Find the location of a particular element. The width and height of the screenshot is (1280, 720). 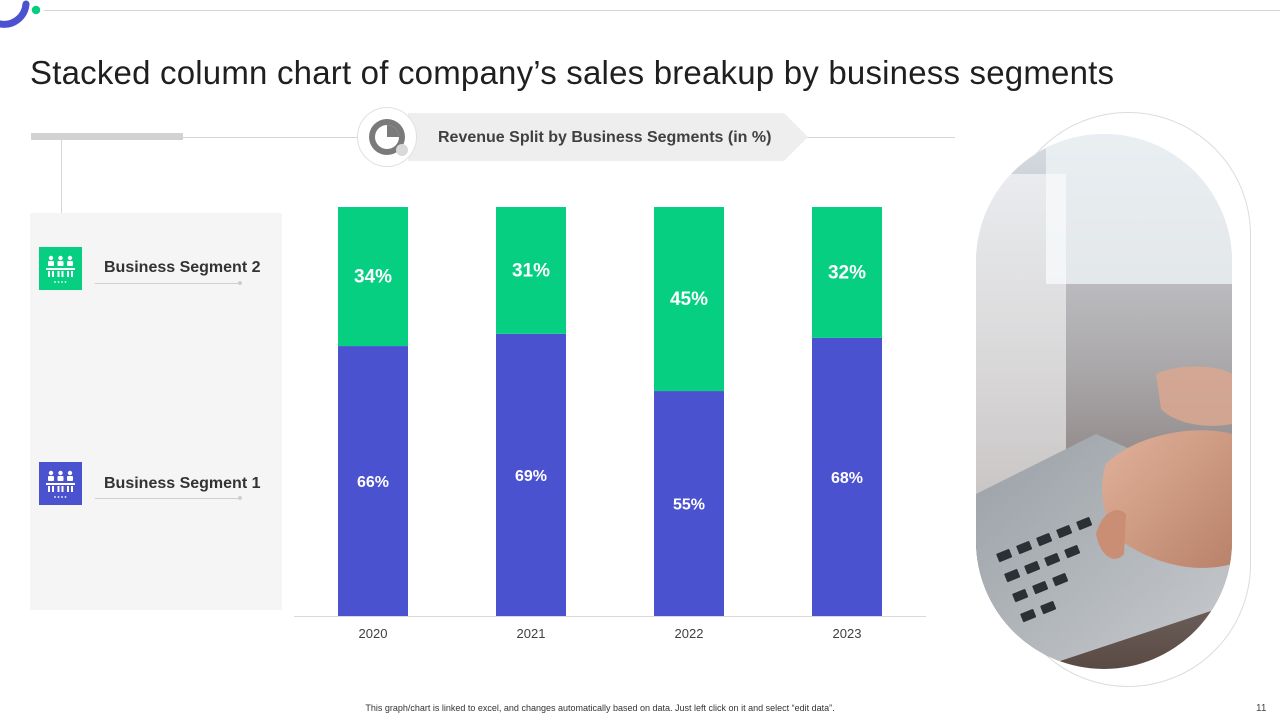

data-label-2-2023: 32% is located at coordinates (847, 272).